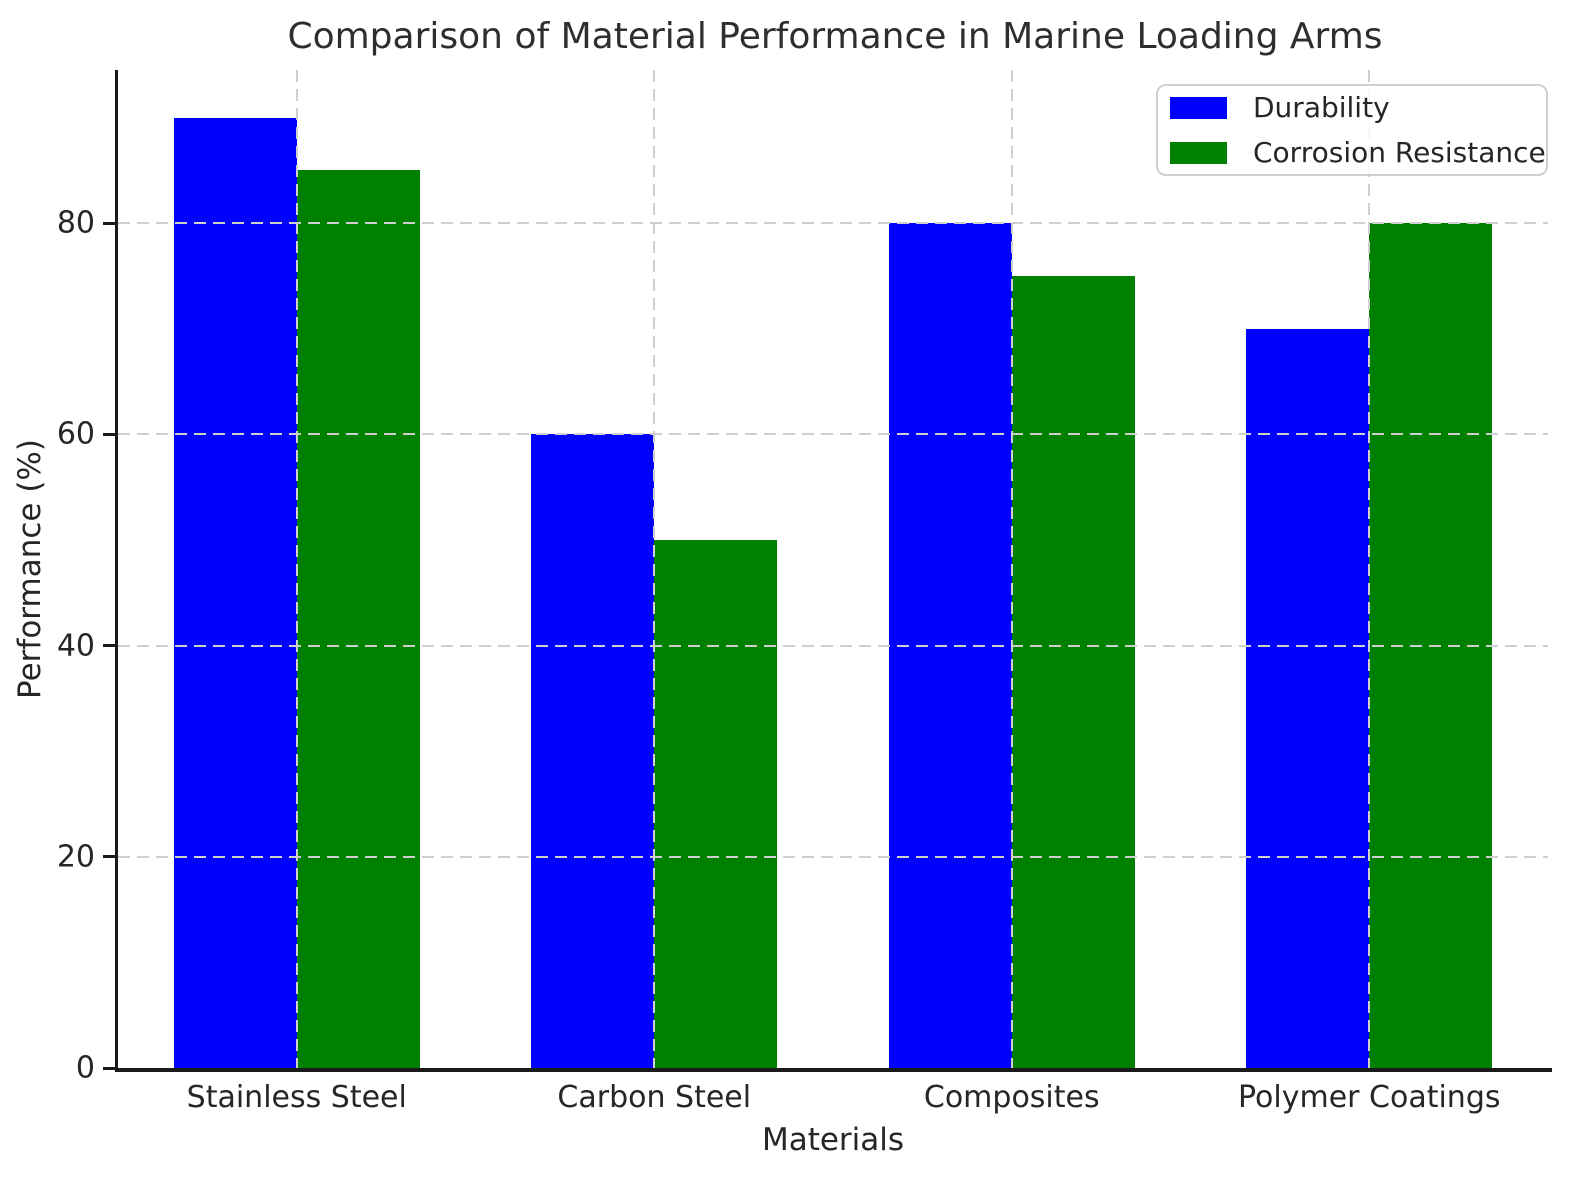 This screenshot has height=1180, width=1580. I want to click on gridline-x-composites, so click(1011, 569).